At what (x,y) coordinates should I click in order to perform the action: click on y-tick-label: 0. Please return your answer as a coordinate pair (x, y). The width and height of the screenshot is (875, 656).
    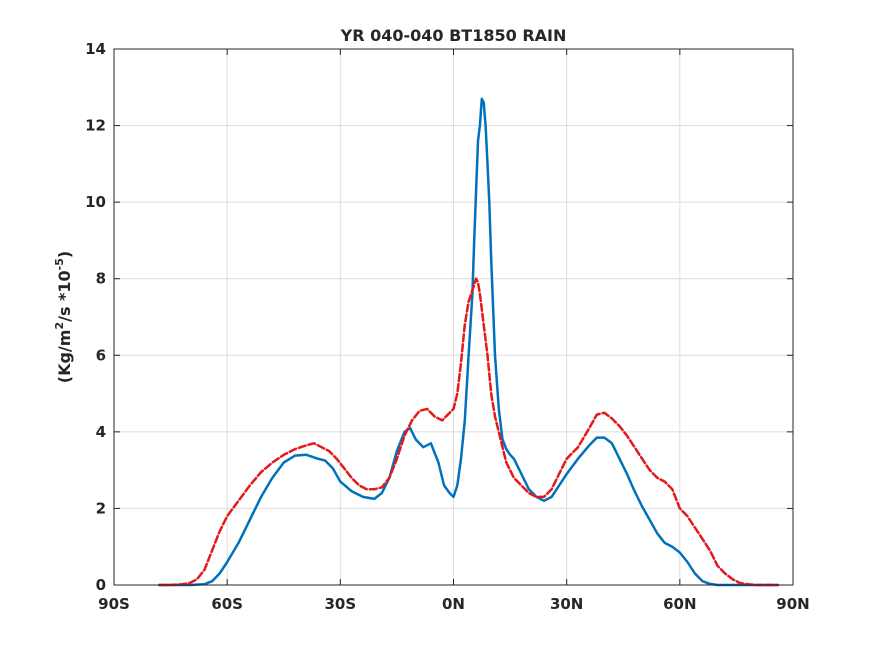
    Looking at the image, I should click on (101, 585).